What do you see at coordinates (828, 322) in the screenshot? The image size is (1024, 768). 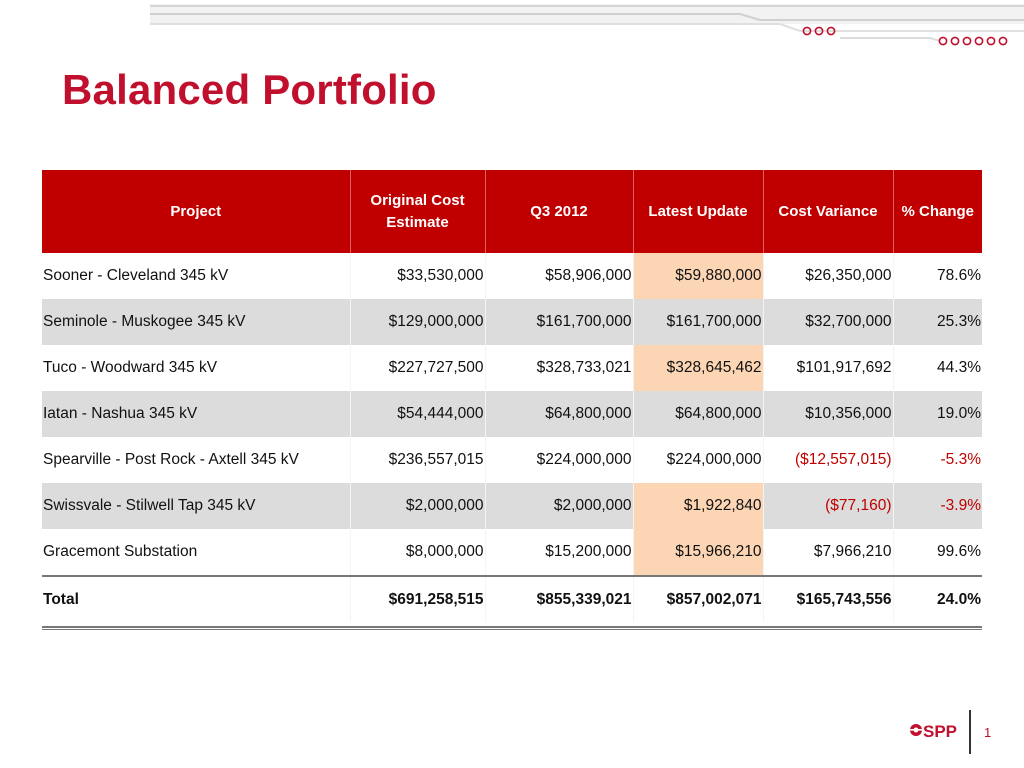 I see `cell-variance: $32,700,000` at bounding box center [828, 322].